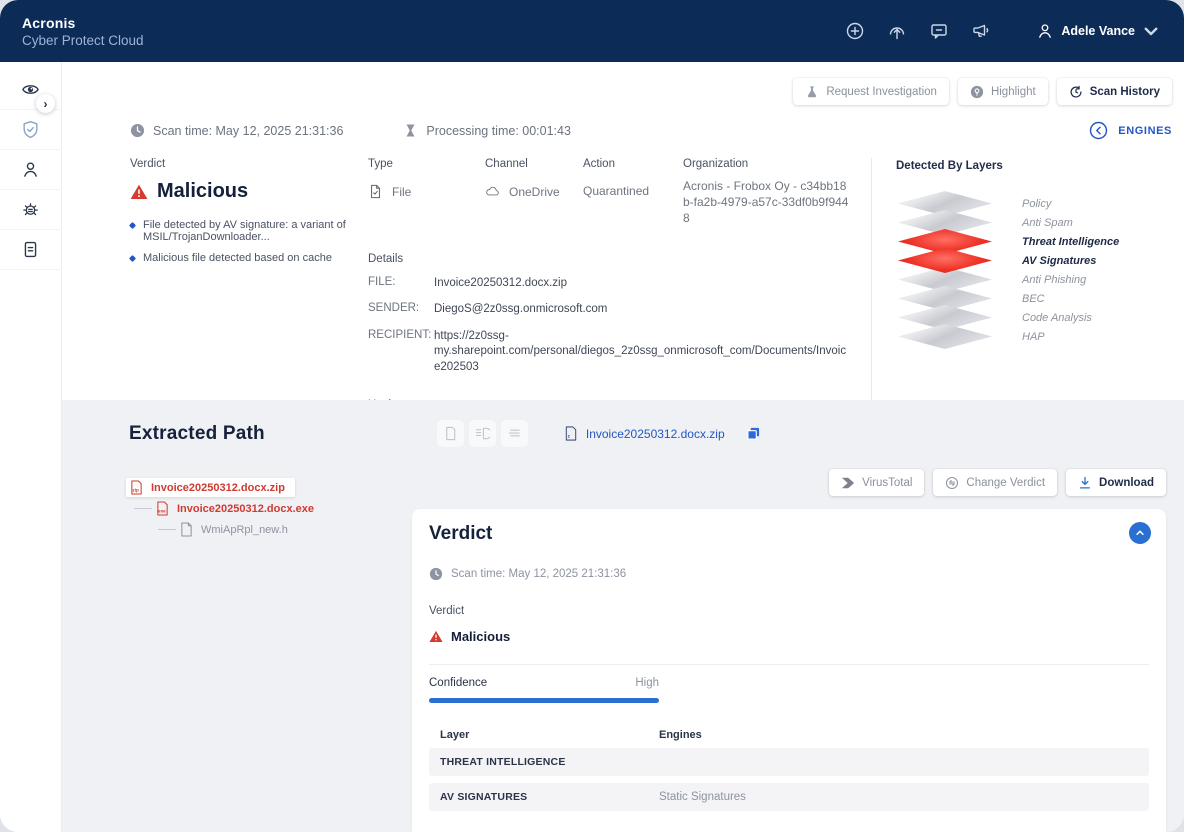  Describe the element at coordinates (458, 683) in the screenshot. I see `confidence-label: Confidence` at that location.